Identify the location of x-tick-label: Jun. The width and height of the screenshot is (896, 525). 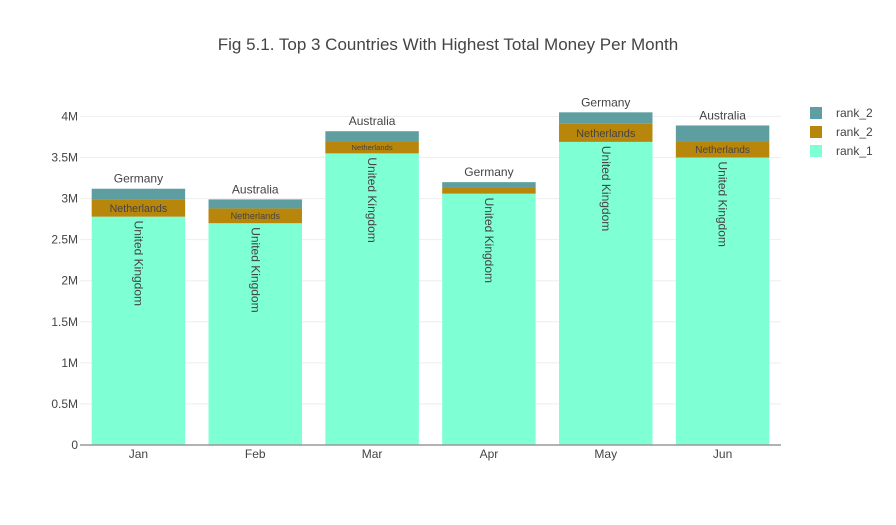
(722, 454).